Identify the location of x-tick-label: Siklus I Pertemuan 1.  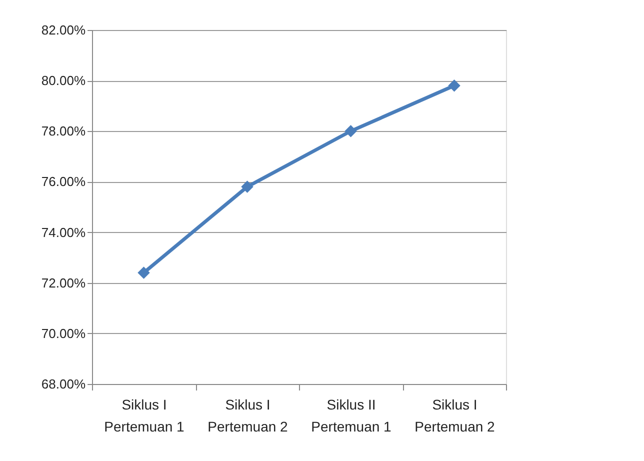
(144, 415).